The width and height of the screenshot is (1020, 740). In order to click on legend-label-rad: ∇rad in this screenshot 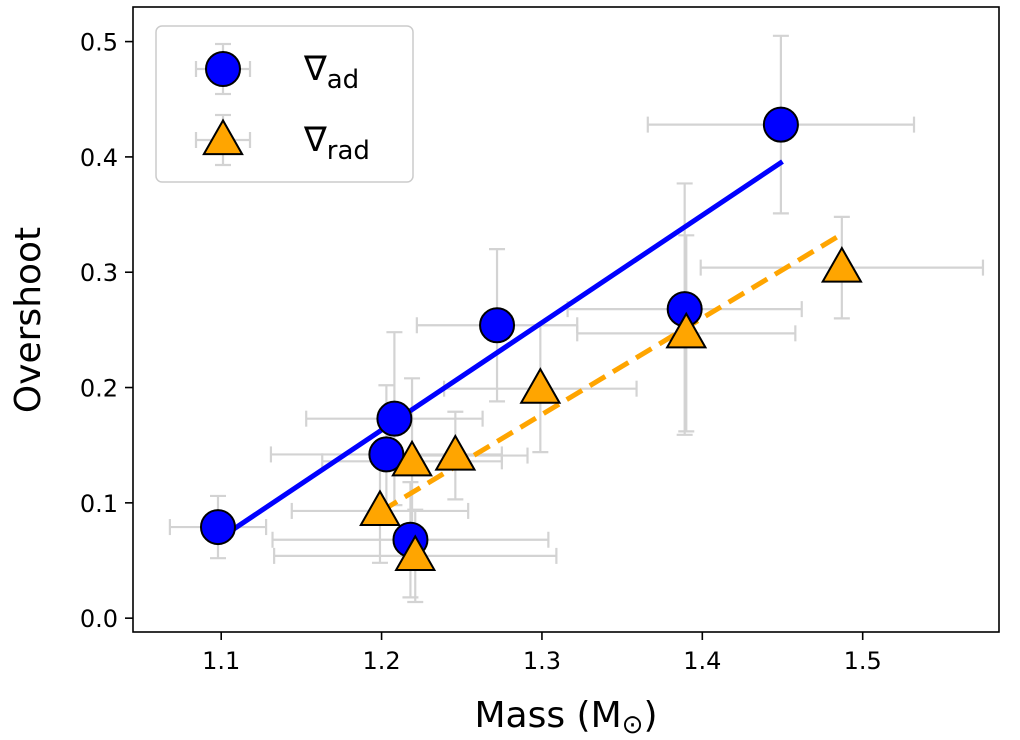, I will do `click(336, 143)`.